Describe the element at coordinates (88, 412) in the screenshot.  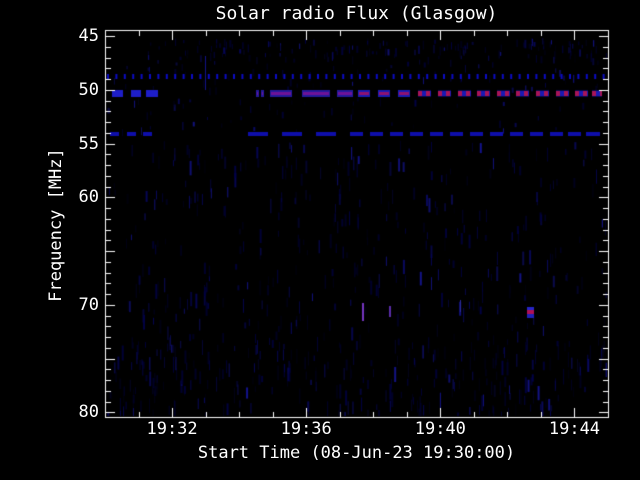
I see `y-tick-label-80: 80` at that location.